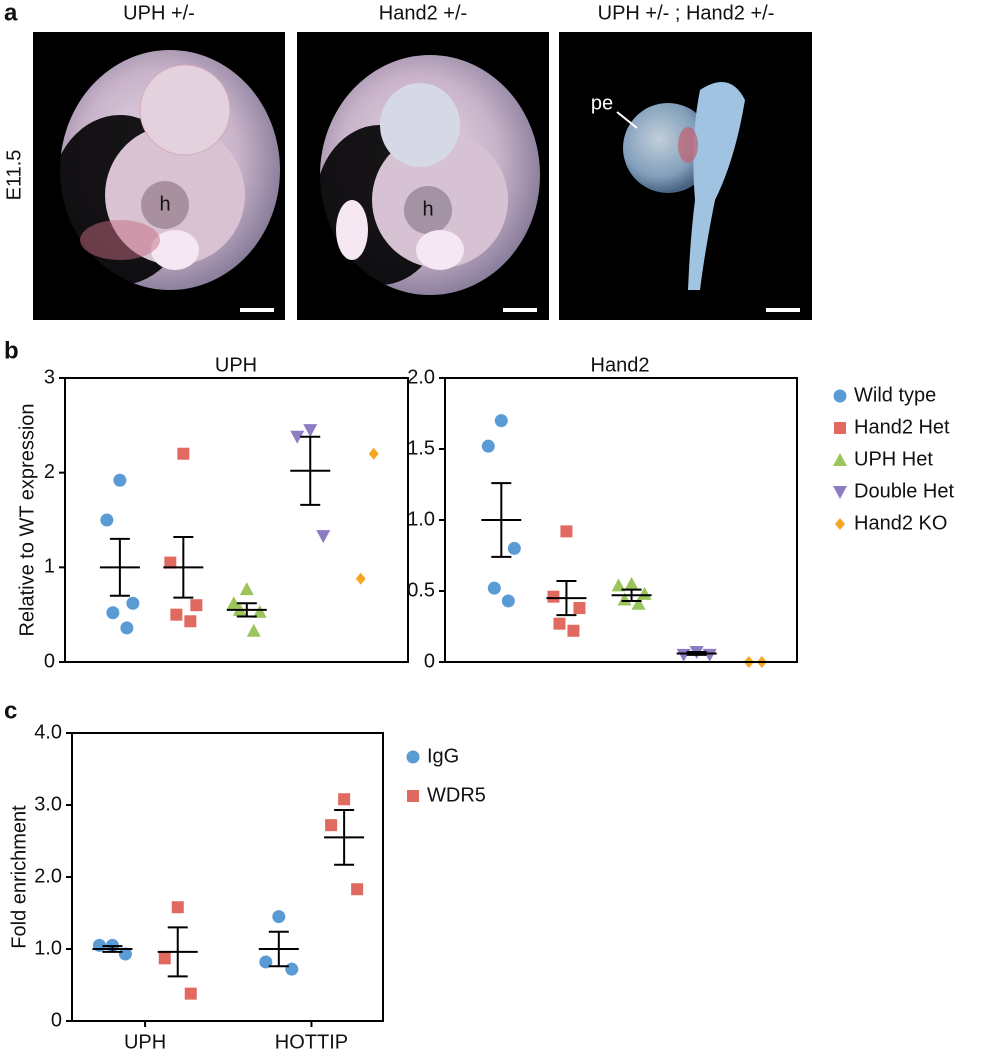  Describe the element at coordinates (49, 567) in the screenshot. I see `y-tick-label: 1` at that location.